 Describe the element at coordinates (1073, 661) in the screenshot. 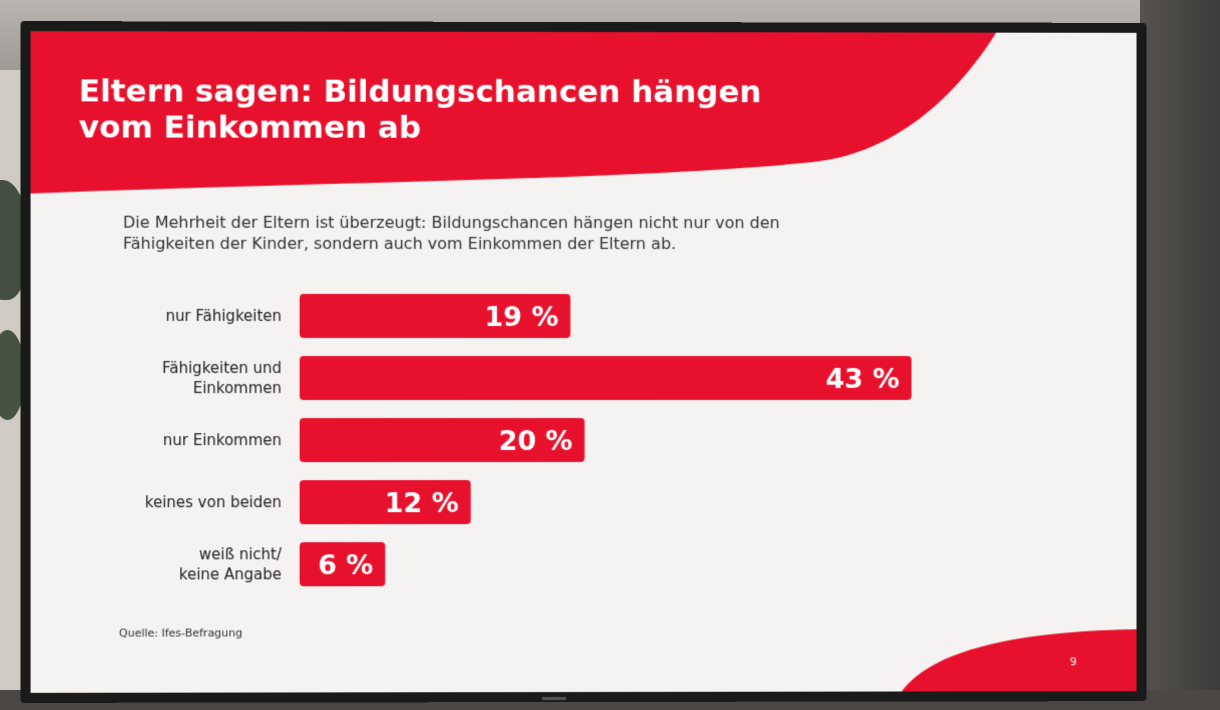

I see `page-number: 9` at that location.